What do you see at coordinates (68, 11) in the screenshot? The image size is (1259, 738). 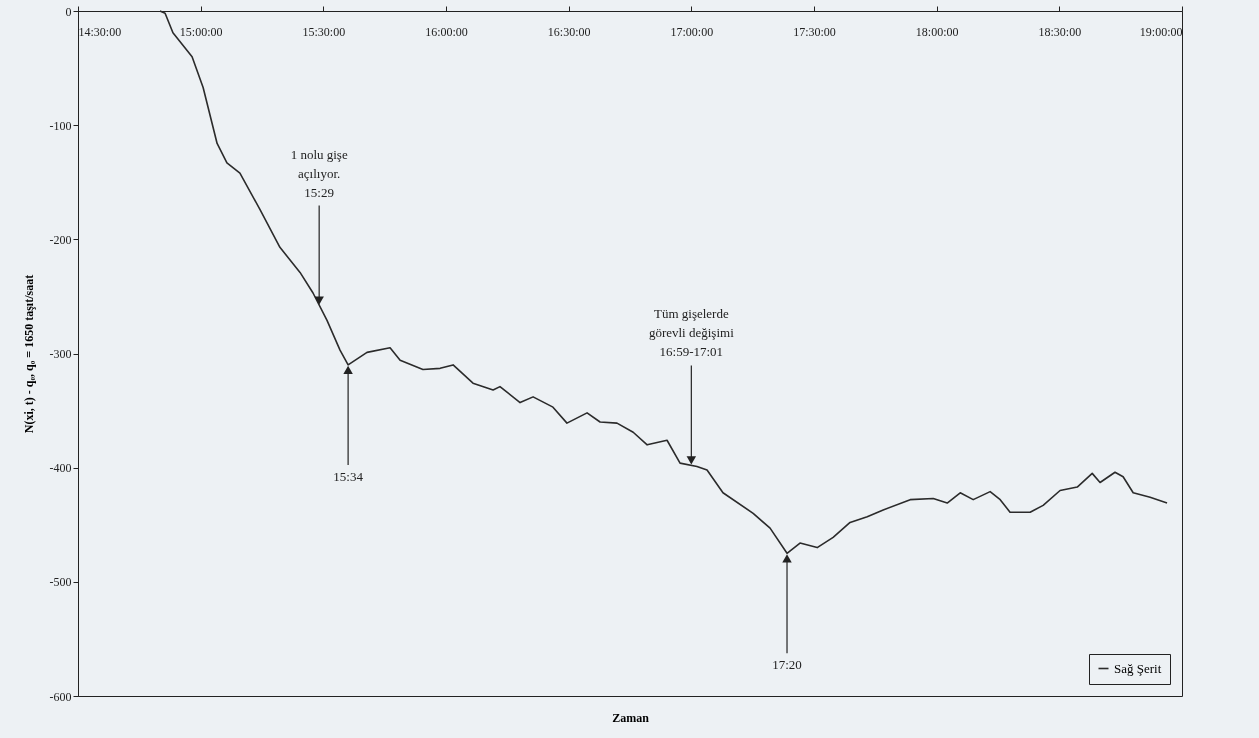 I see `y-tick-label: 0` at bounding box center [68, 11].